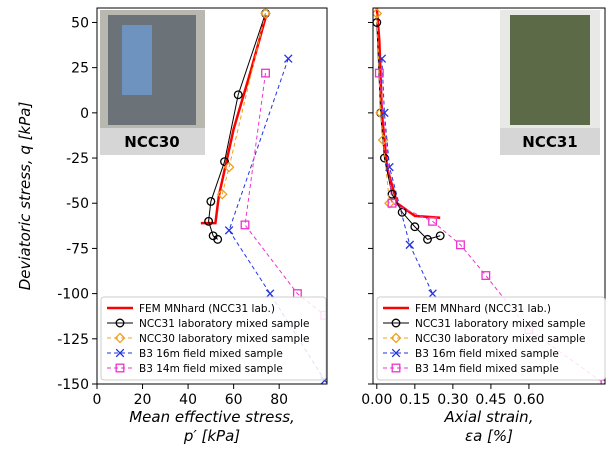 The height and width of the screenshot is (463, 611). Describe the element at coordinates (452, 400) in the screenshot. I see `x-tick-label: 0.30` at that location.